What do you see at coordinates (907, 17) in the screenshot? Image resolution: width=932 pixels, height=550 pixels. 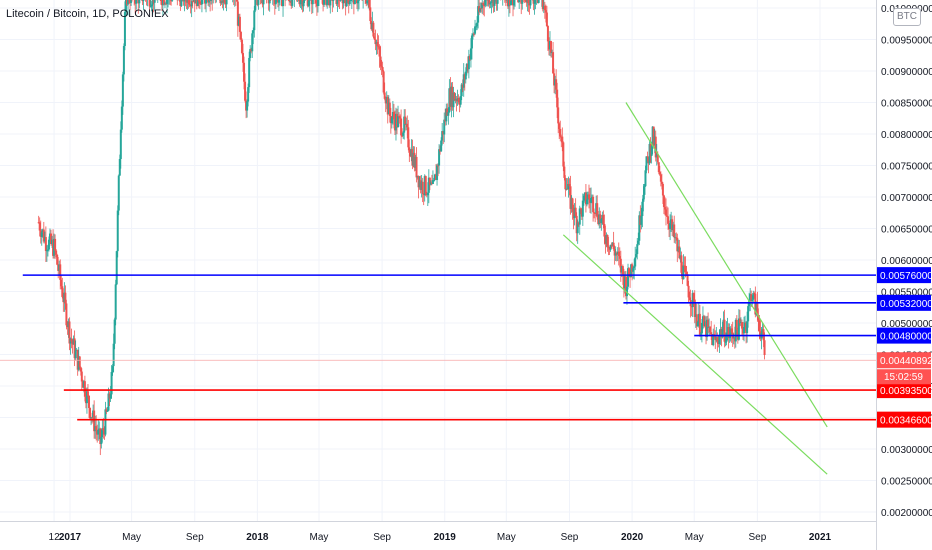 I see `currency-badge: BTC` at bounding box center [907, 17].